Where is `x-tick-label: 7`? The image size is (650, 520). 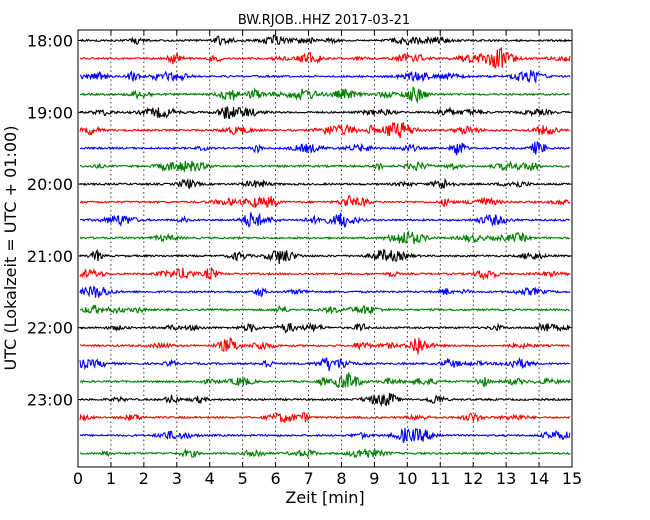
x-tick-label: 7 is located at coordinates (308, 478).